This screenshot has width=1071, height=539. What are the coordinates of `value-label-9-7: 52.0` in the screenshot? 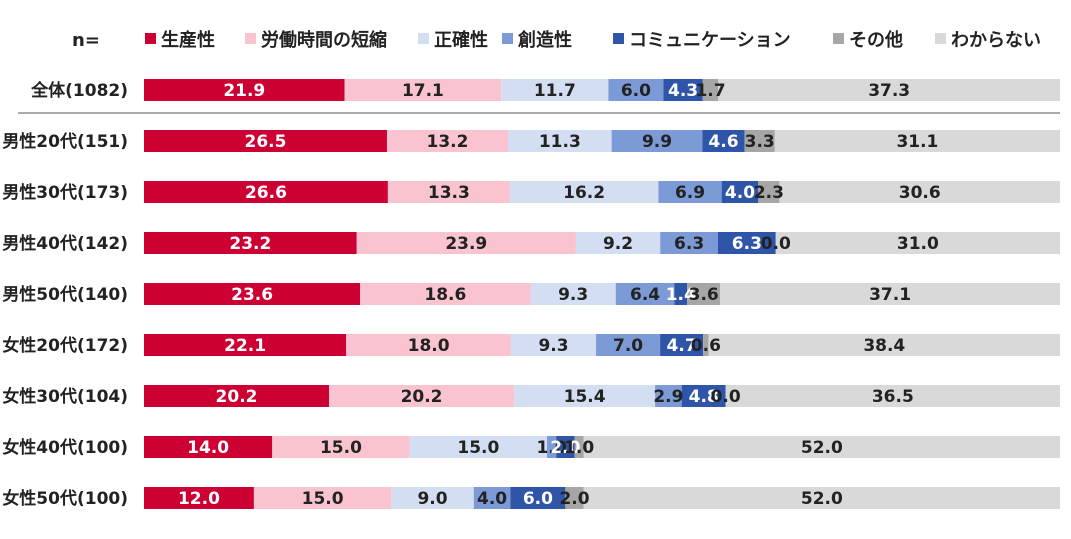 It's located at (822, 499).